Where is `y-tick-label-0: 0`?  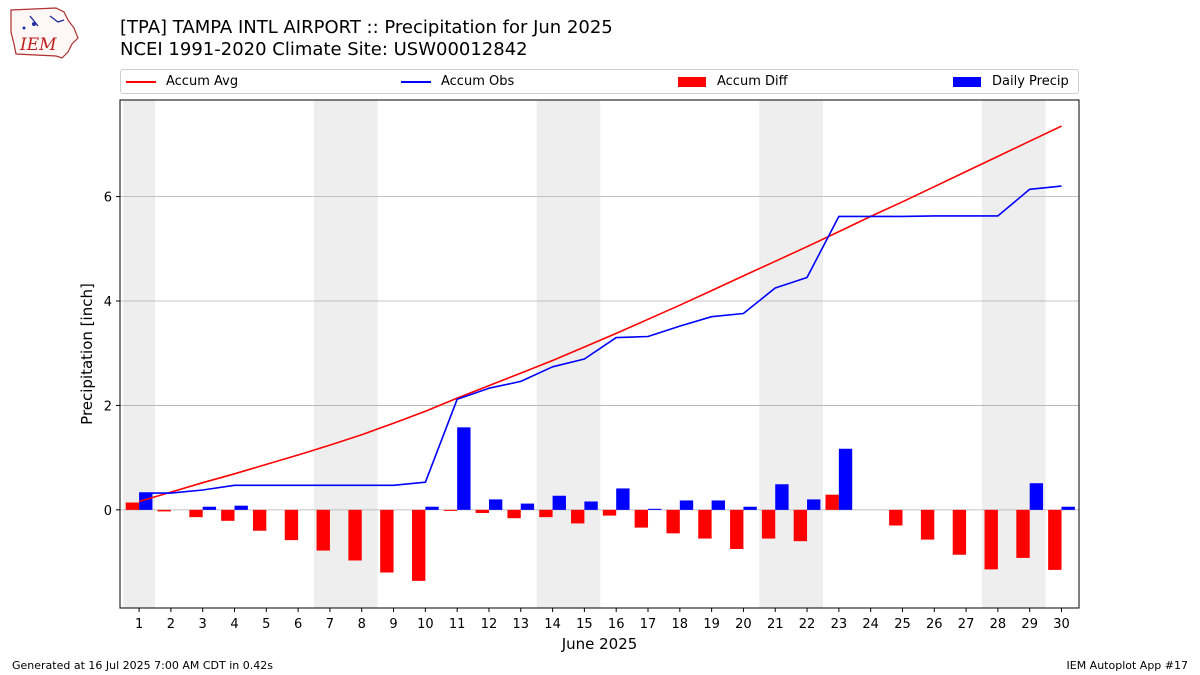 y-tick-label-0: 0 is located at coordinates (108, 511).